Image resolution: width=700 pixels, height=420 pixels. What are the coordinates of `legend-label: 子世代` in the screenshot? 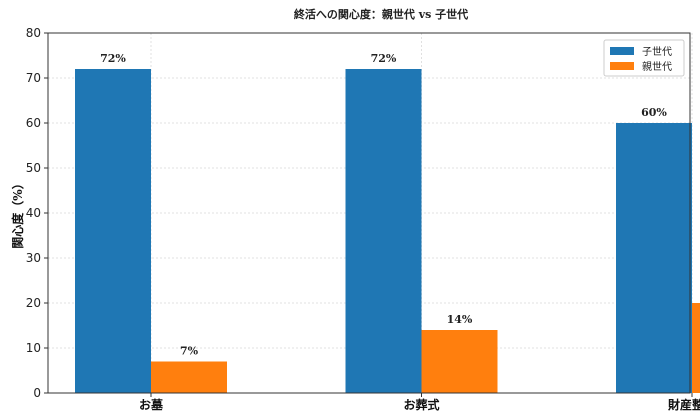 It's located at (657, 52).